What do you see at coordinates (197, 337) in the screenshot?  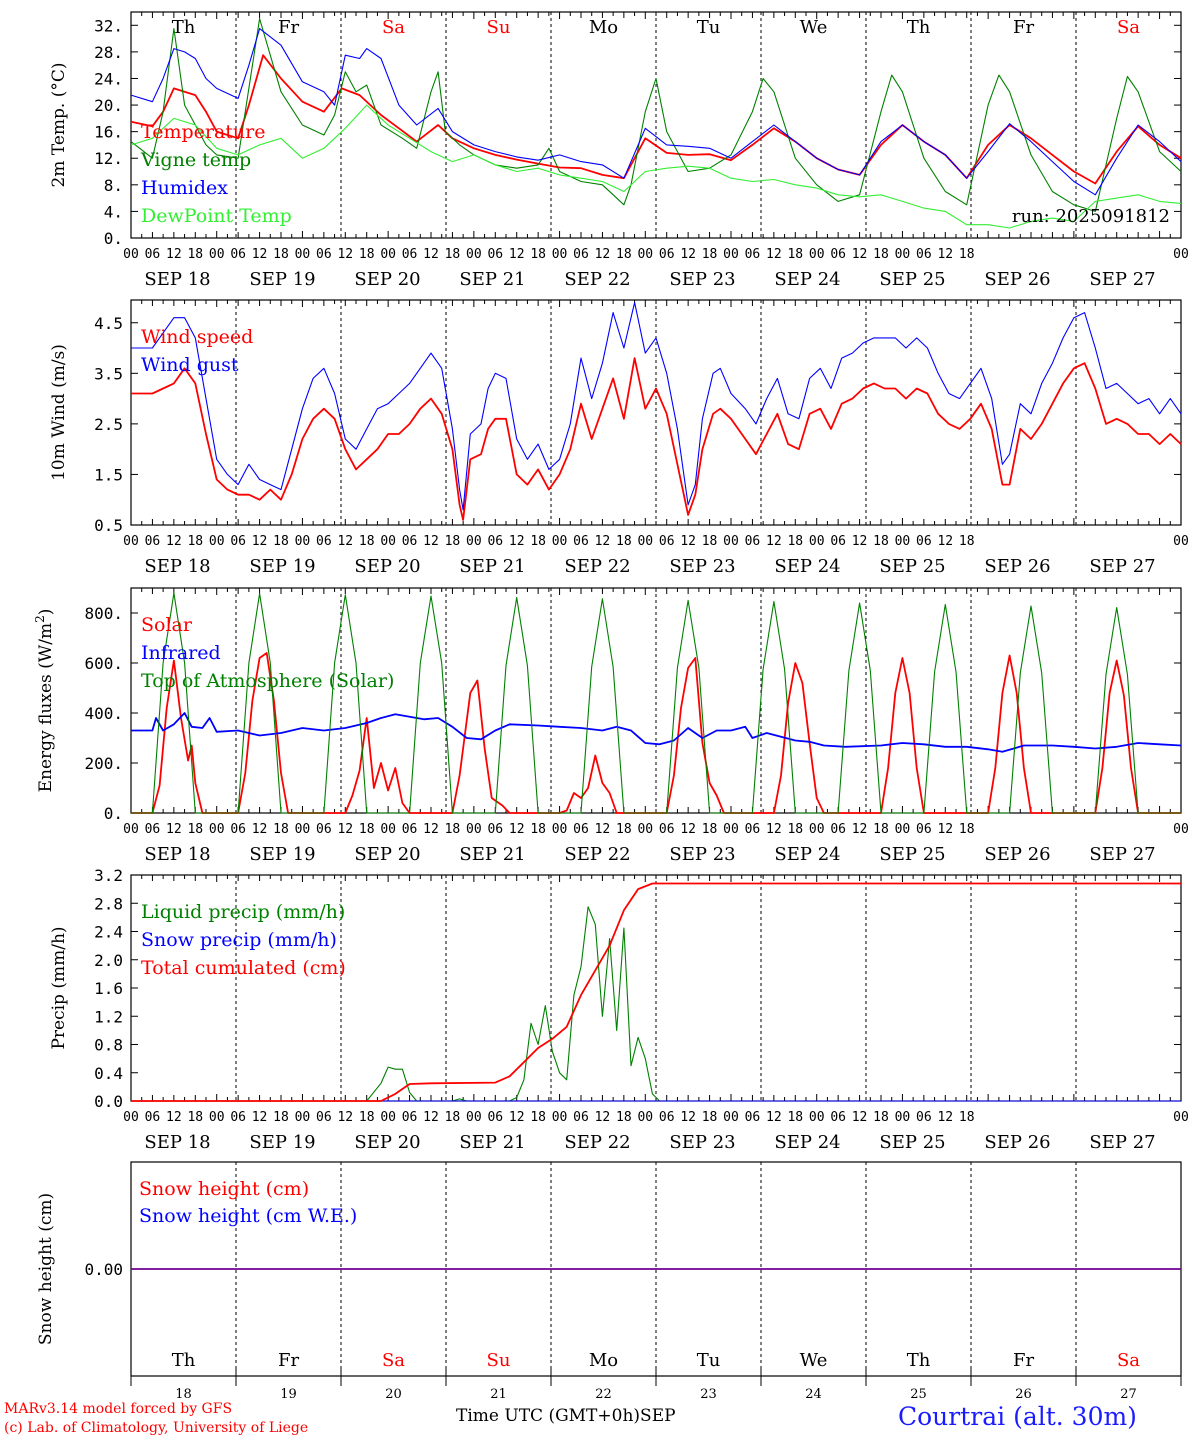 I see `legend-entry: Wind speed` at bounding box center [197, 337].